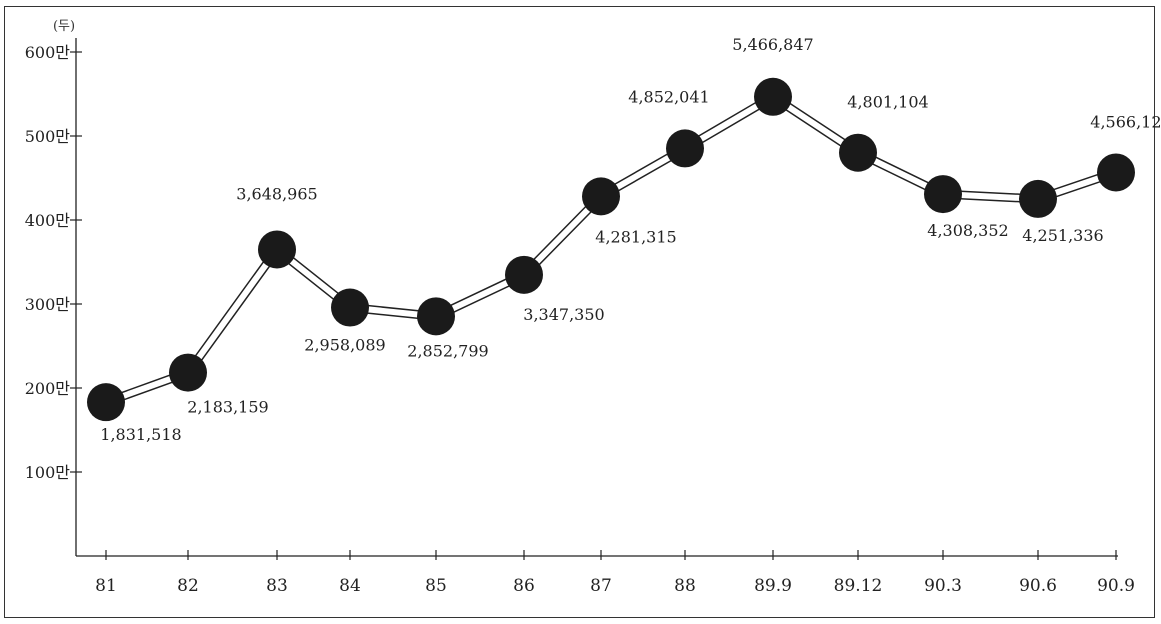 This screenshot has height=624, width=1161. I want to click on data-label: 4,852,041, so click(668, 96).